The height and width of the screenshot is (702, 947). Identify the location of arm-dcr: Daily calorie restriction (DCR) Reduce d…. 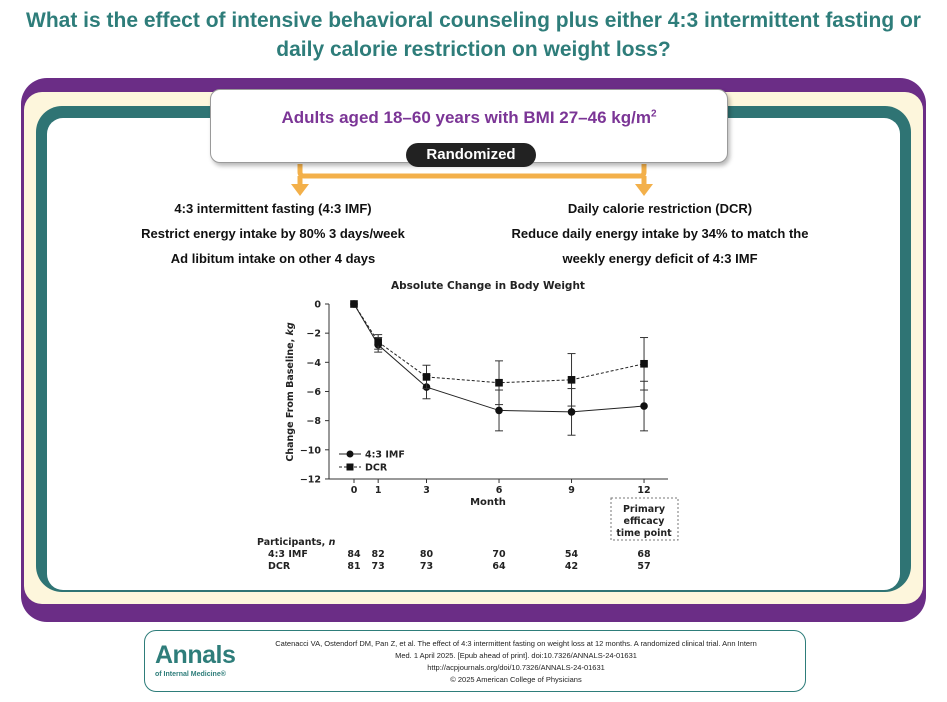
(660, 233).